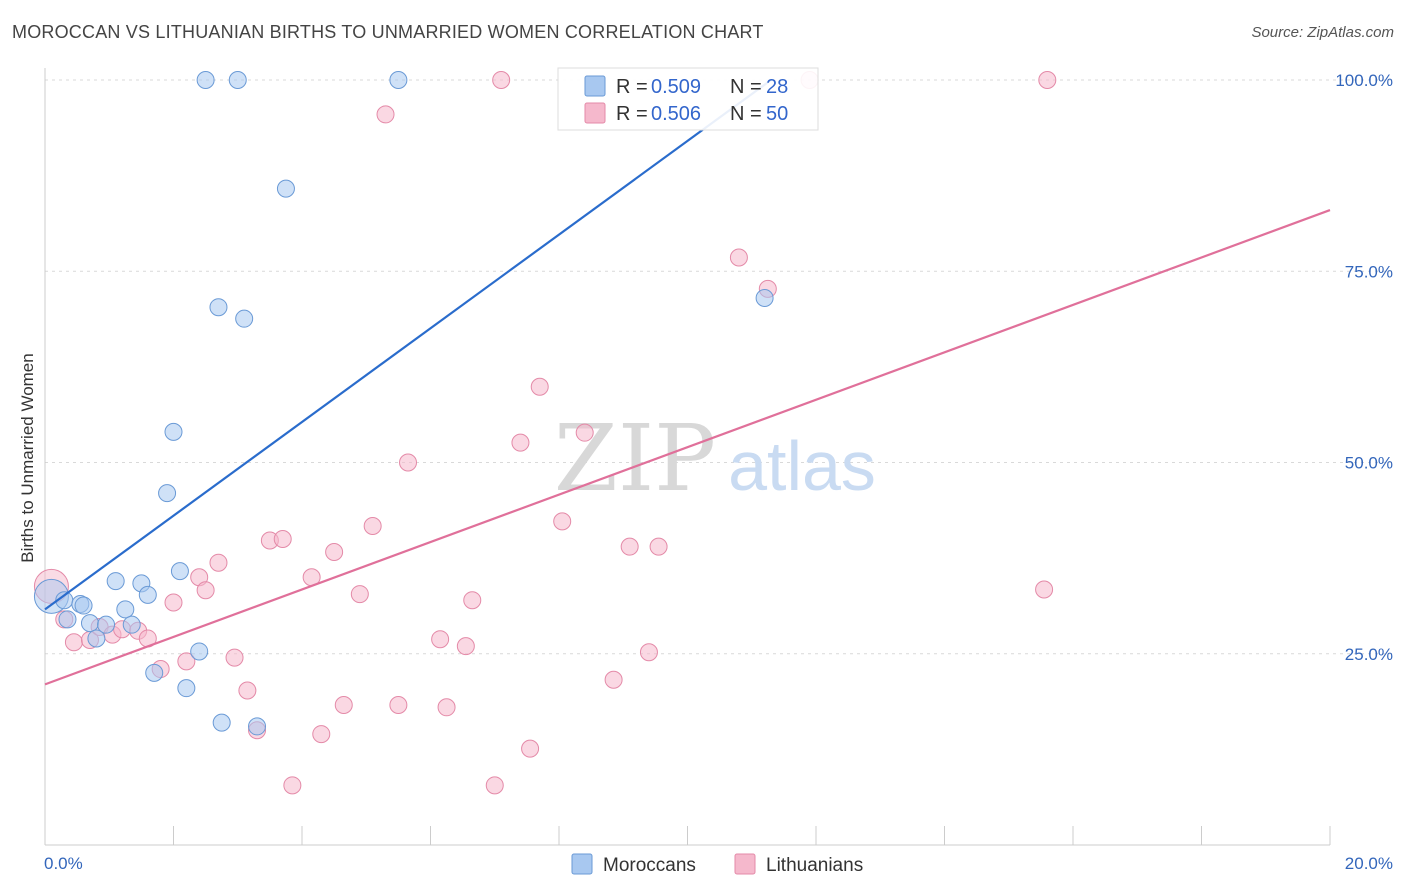  I want to click on y-axis-title: Births to Unmarried Women, so click(27, 457).